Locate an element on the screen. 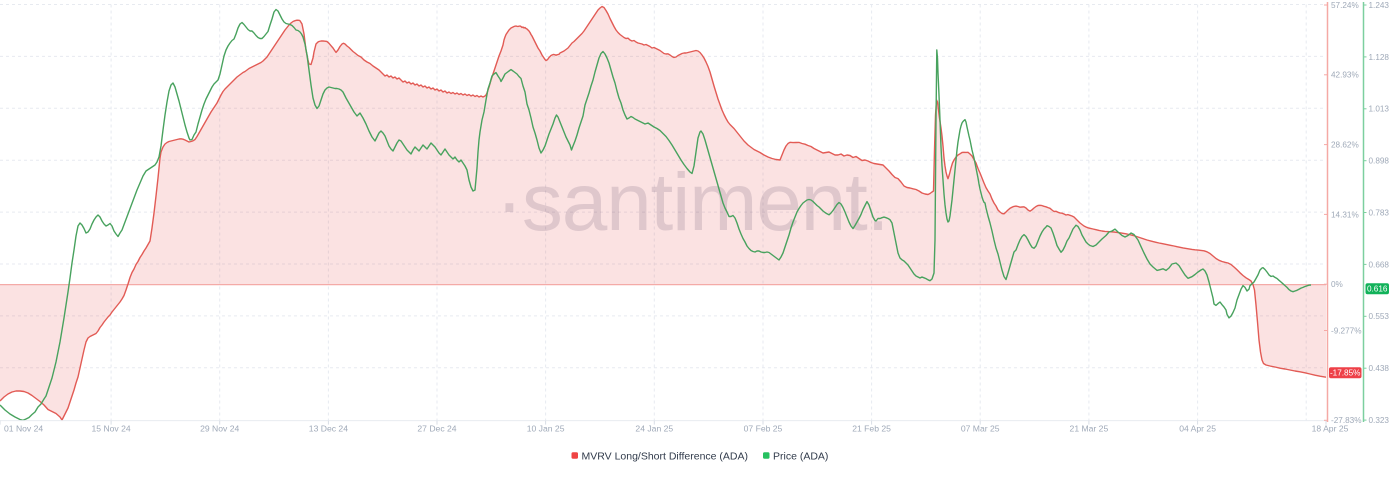  svg-text: 15 Nov 24 is located at coordinates (111, 429).